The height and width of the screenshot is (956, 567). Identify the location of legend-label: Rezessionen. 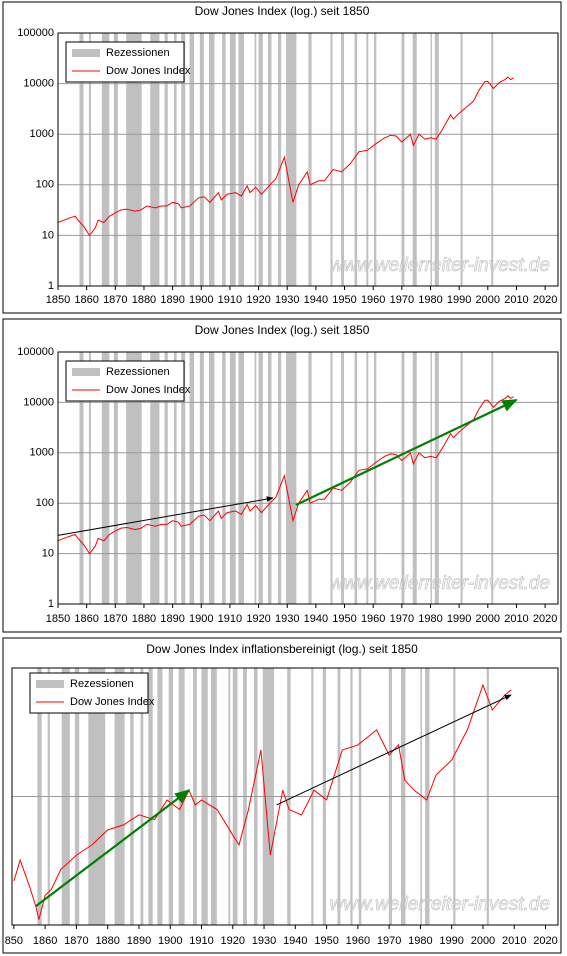
(138, 53).